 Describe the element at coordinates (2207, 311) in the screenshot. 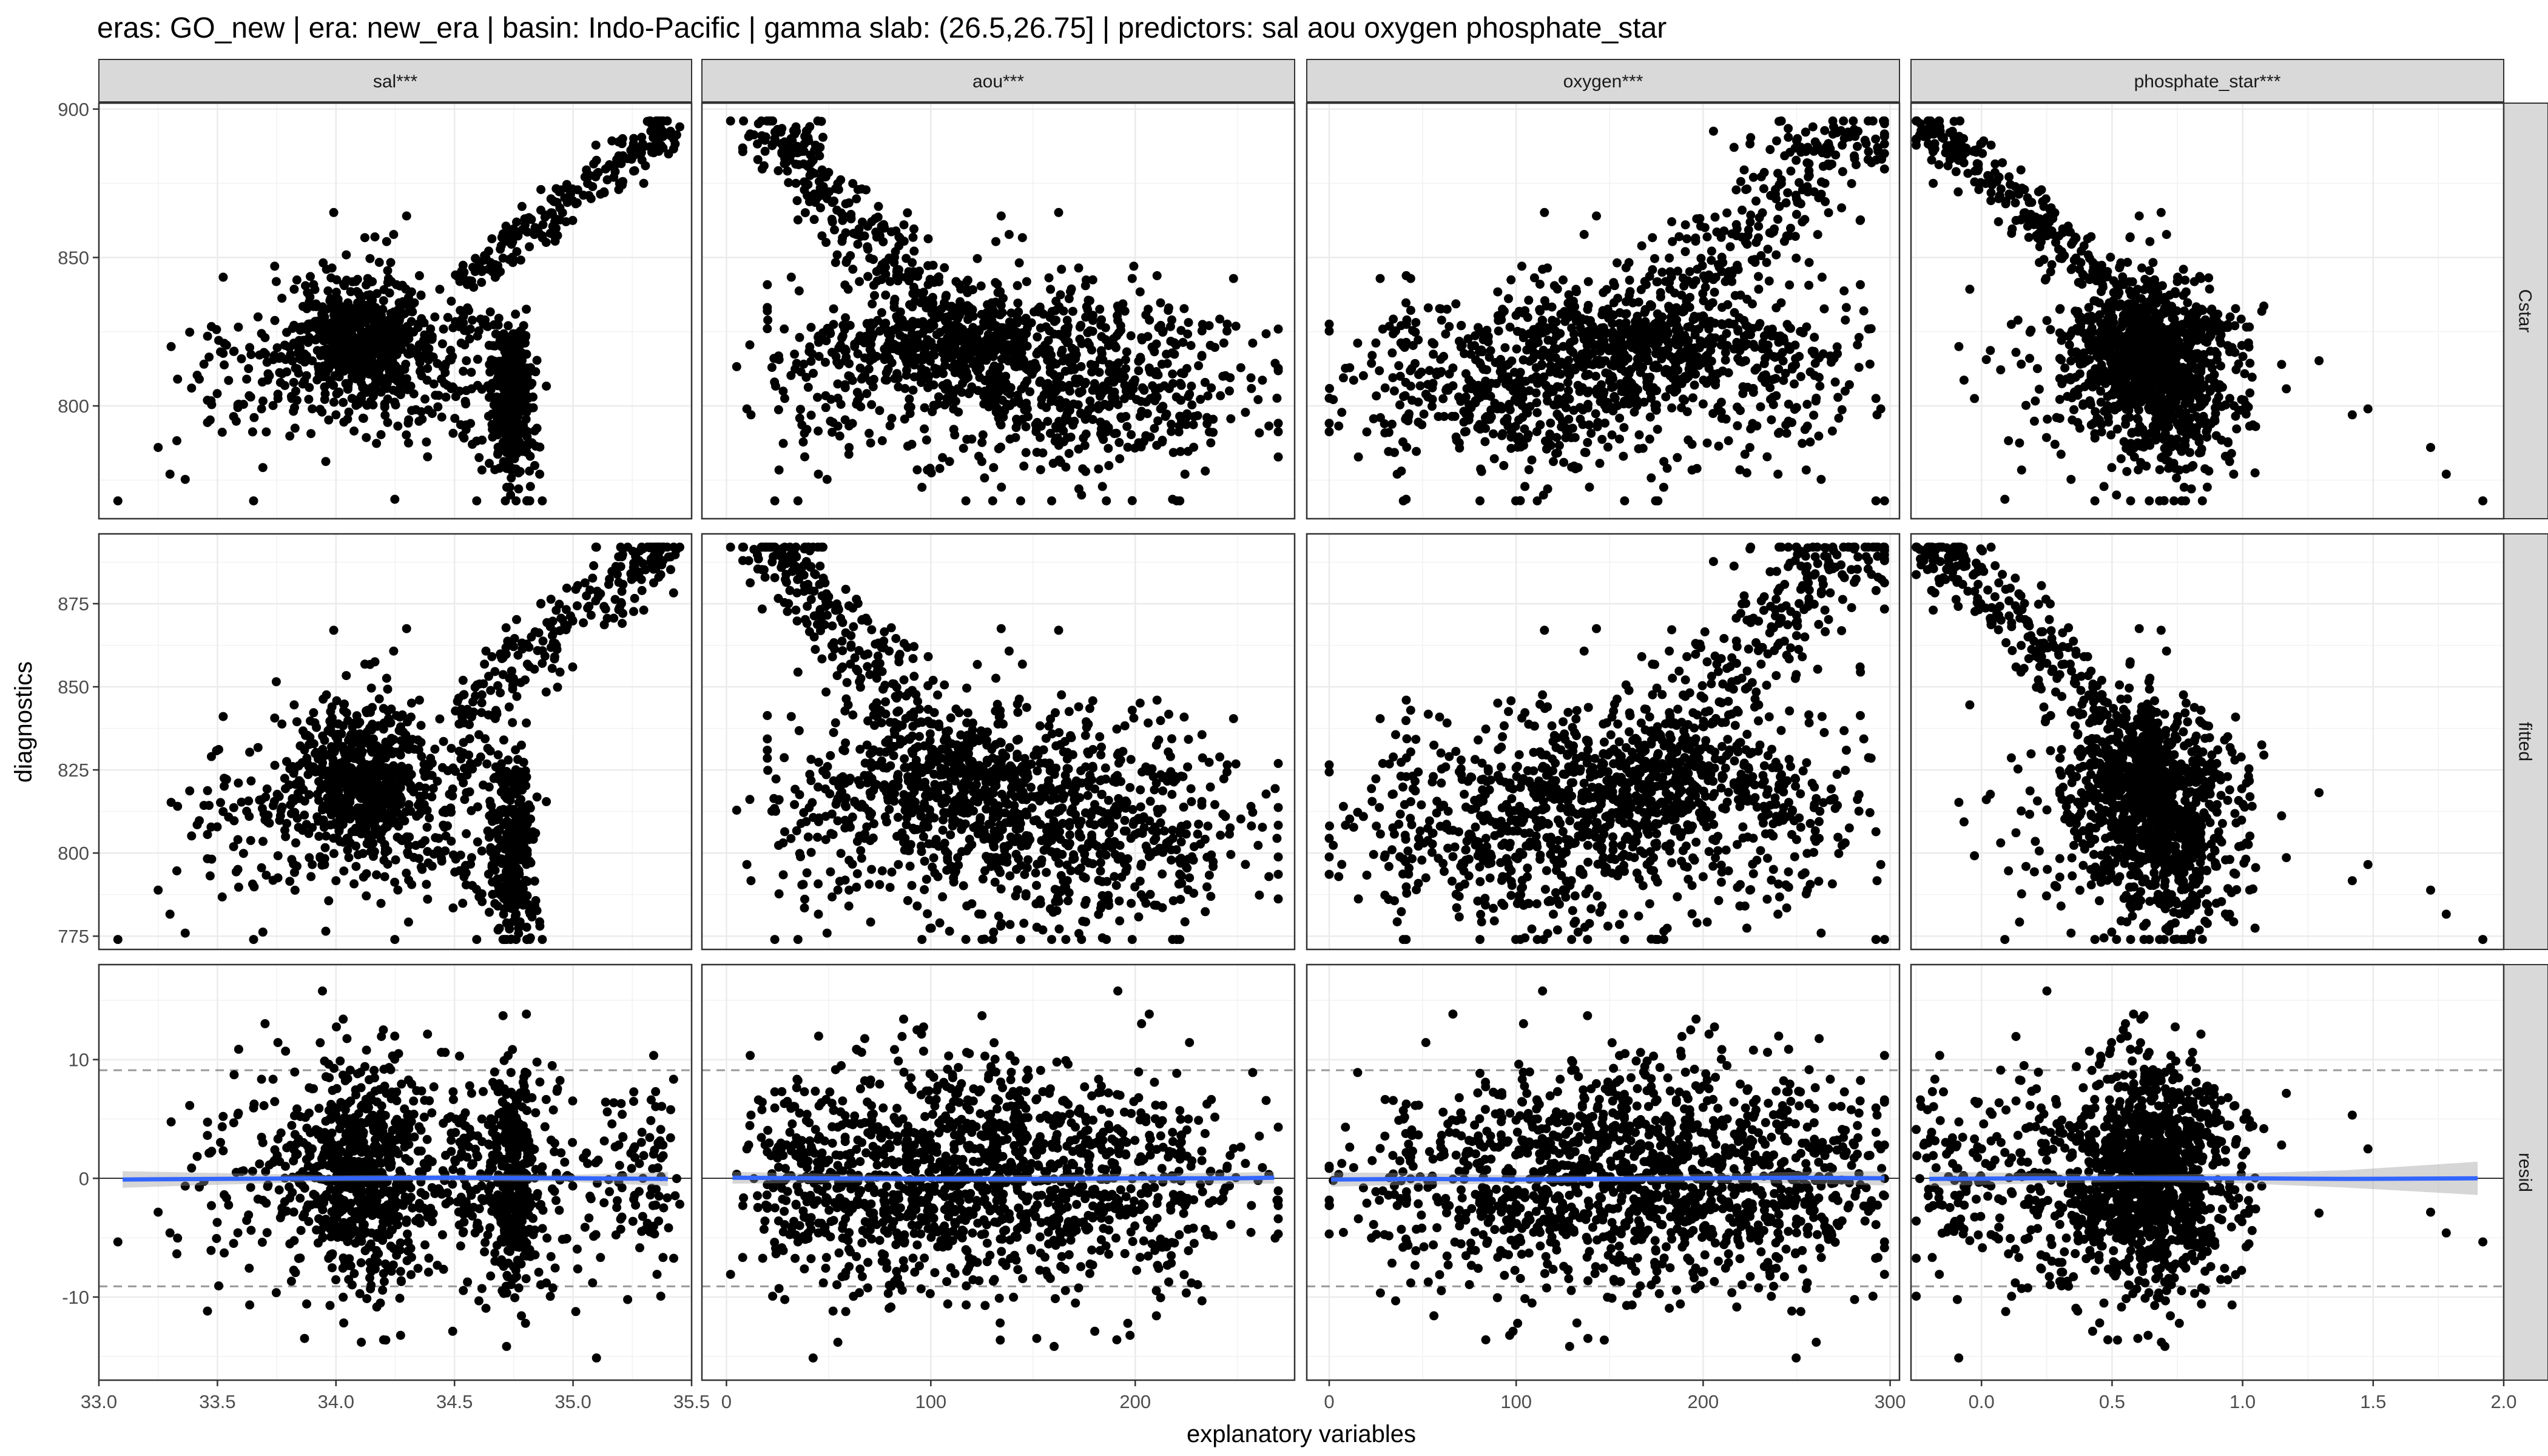

I see `panel-Cstar-phosphate_star` at that location.